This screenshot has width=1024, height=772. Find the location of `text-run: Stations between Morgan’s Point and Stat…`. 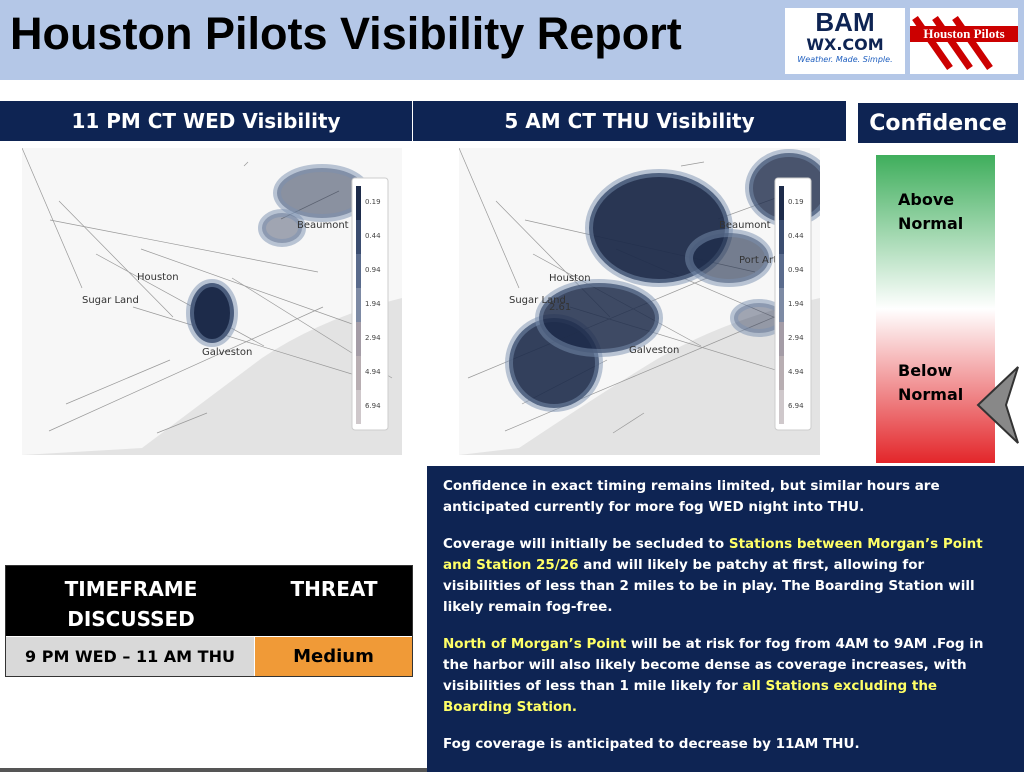

text-run: Stations between Morgan’s Point and Stat… is located at coordinates (713, 554).